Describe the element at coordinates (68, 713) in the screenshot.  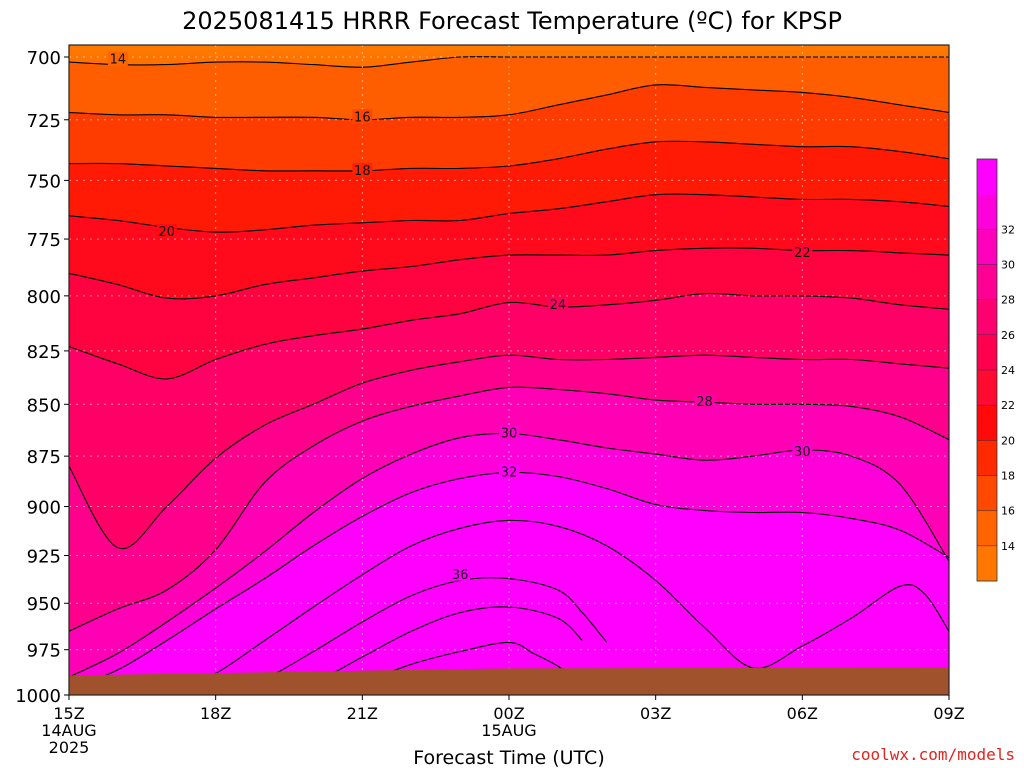
I see `x-tick-label: 15Z` at that location.